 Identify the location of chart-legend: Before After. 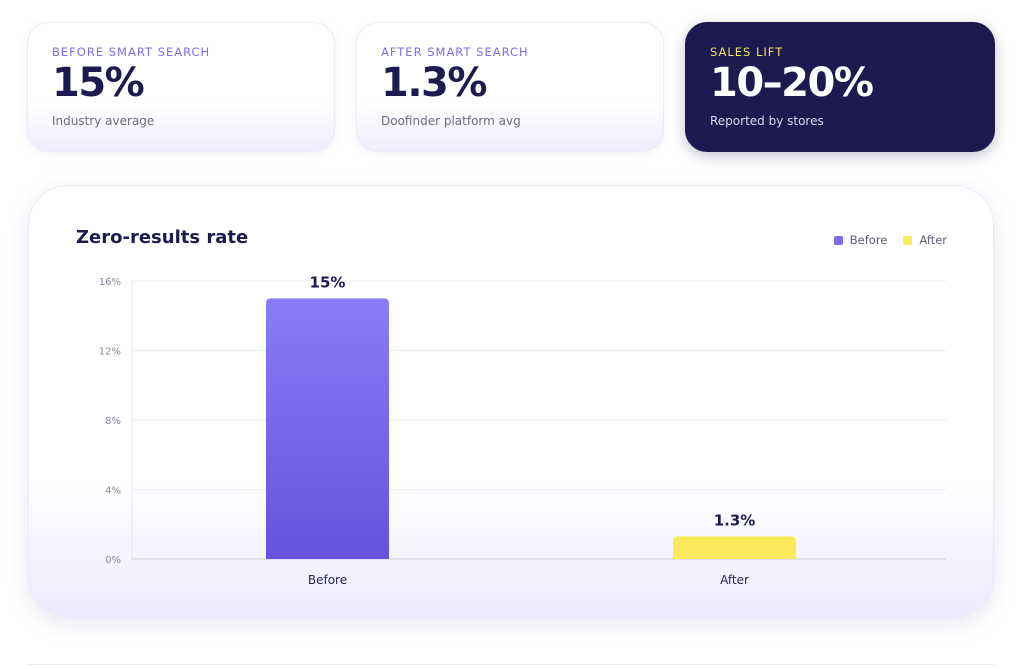
(882, 240).